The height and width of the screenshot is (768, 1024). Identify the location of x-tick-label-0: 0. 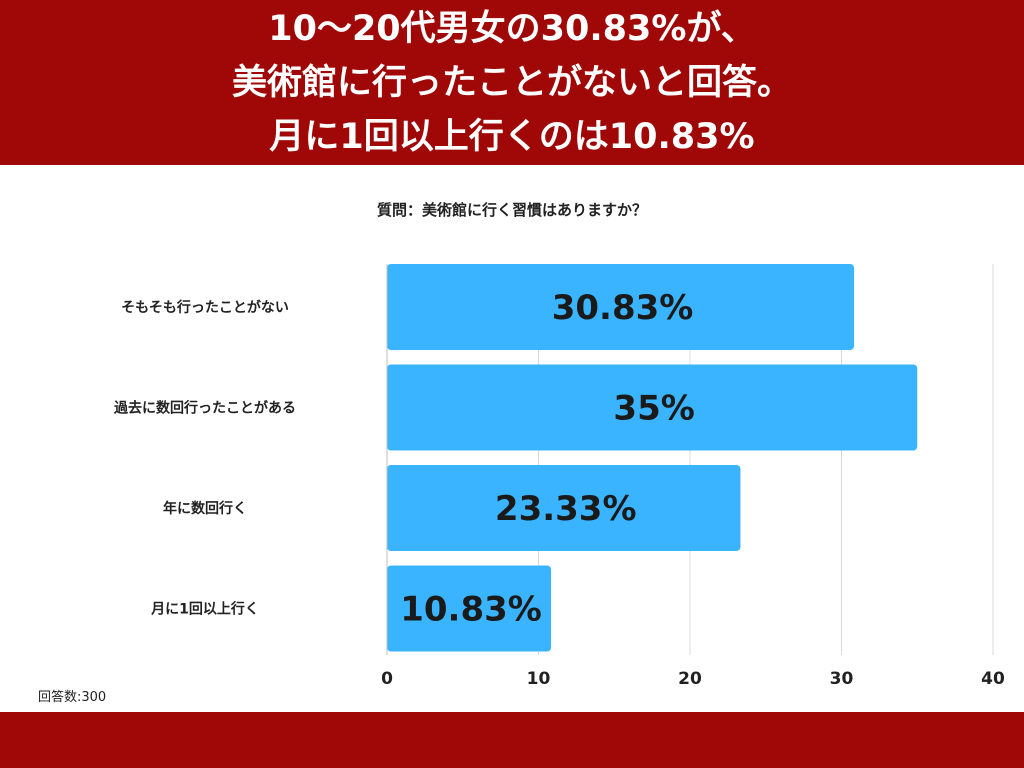
(387, 679).